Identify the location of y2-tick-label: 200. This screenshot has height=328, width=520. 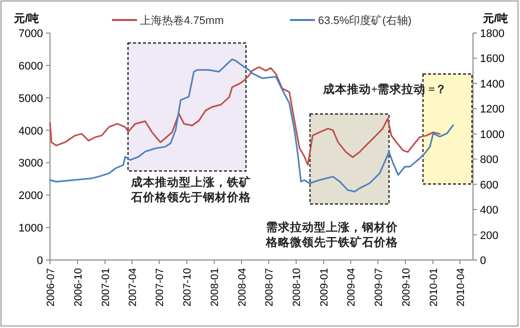
(489, 236).